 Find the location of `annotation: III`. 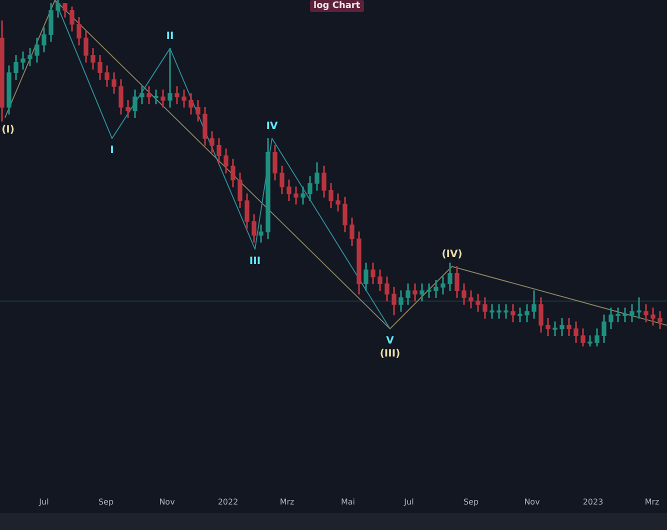

annotation: III is located at coordinates (255, 261).